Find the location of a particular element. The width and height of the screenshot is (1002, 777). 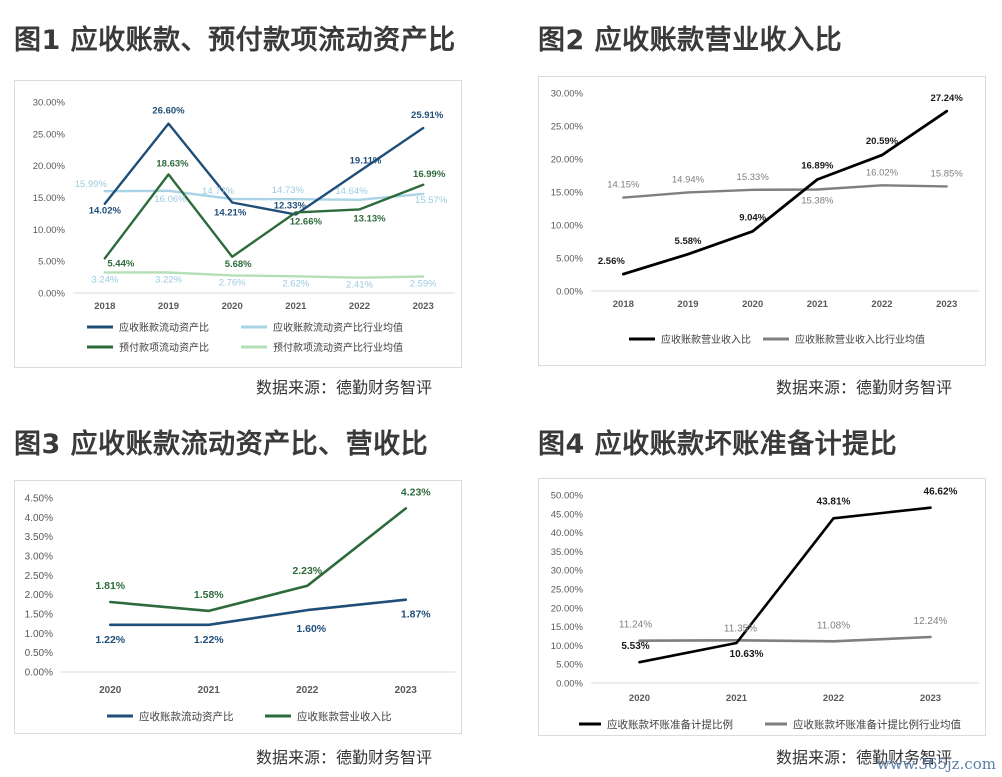

figure1-source: 数据来源：德勤财务智评 is located at coordinates (344, 387).